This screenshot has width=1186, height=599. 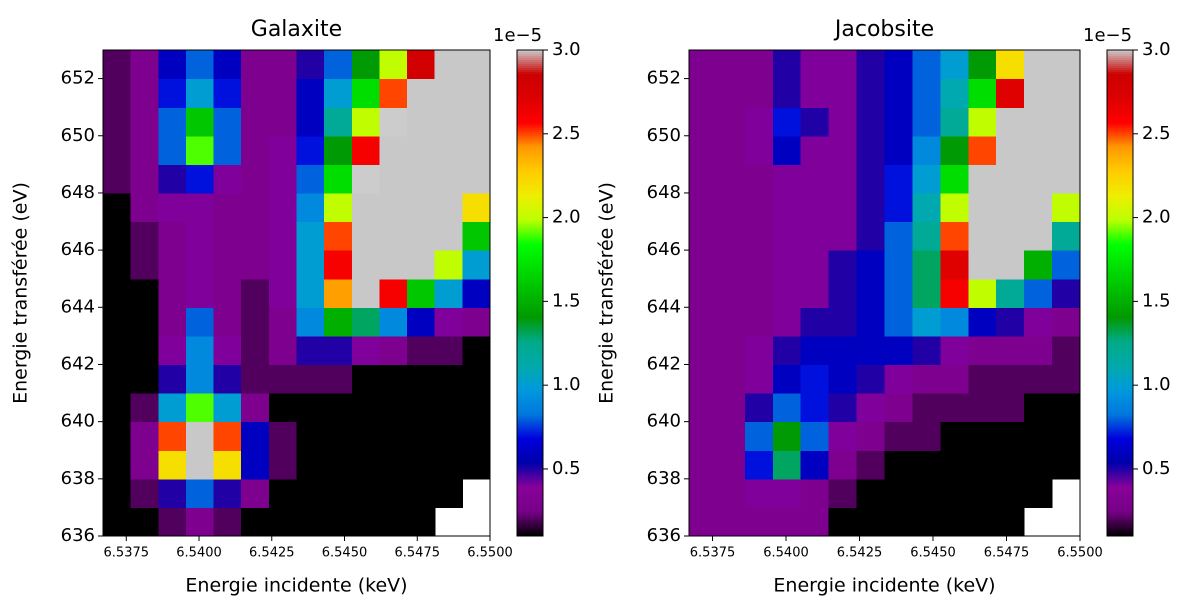 I want to click on y-tick-label: 650, so click(x=78, y=135).